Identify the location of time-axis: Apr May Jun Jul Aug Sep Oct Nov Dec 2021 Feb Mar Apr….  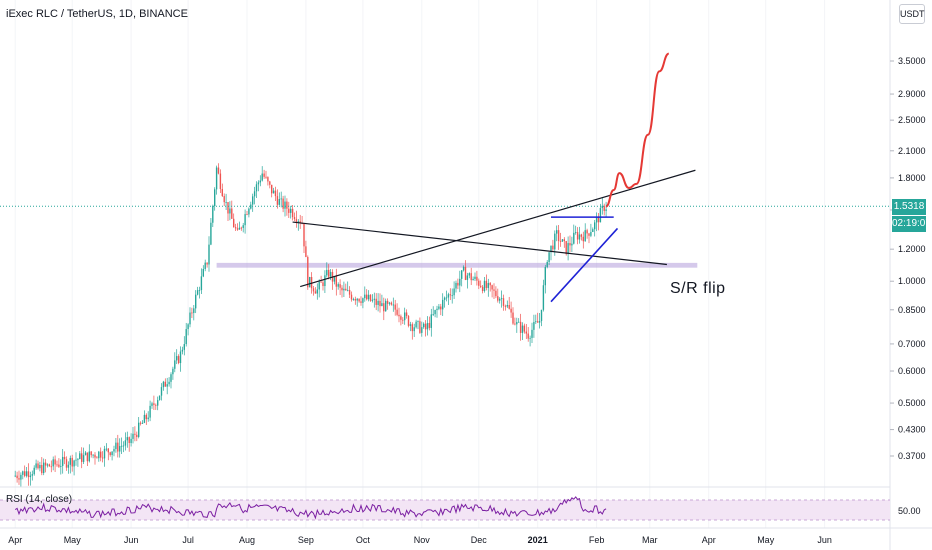
(420, 540).